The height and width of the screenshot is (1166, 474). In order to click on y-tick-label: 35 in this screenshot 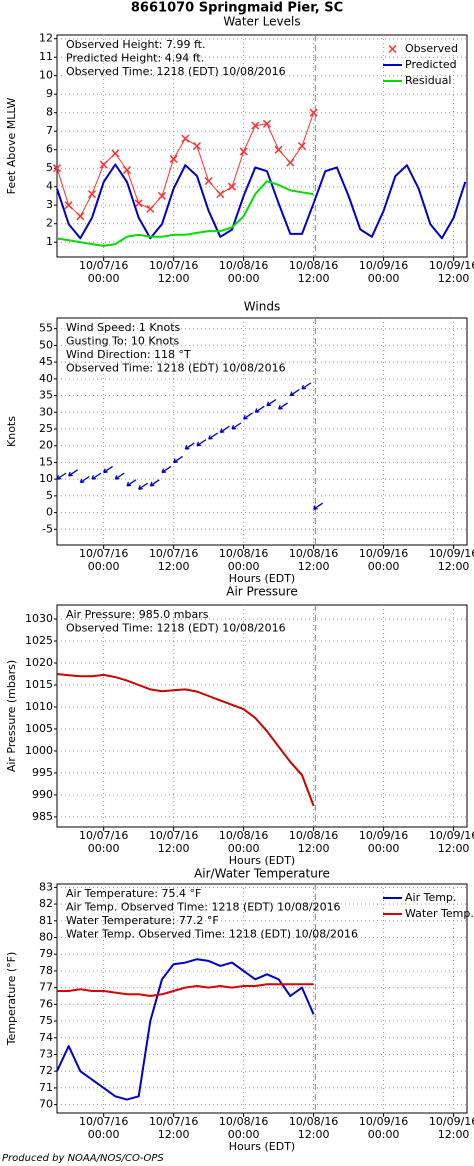, I will do `click(46, 395)`.